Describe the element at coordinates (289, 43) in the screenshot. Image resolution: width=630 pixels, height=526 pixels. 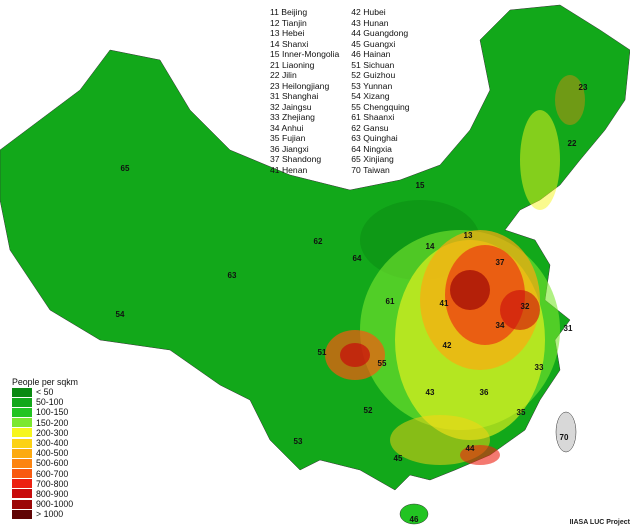
I see `province-list-item: 14 Shanxi` at that location.